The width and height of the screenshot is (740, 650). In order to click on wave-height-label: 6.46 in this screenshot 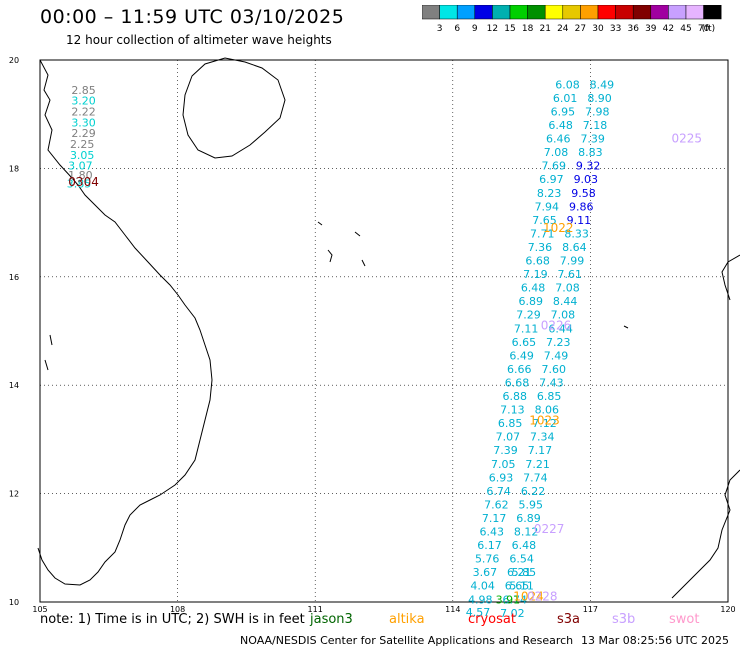, I will do `click(558, 139)`.